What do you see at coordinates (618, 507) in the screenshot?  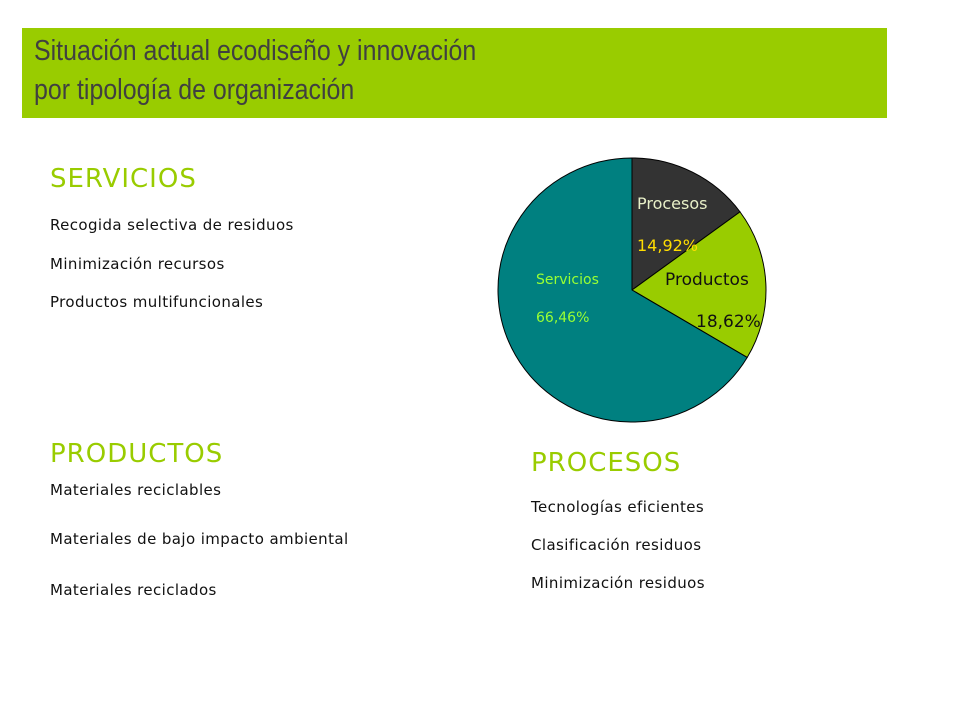 I see `procesos-item-1: Tecnologías eficientes` at bounding box center [618, 507].